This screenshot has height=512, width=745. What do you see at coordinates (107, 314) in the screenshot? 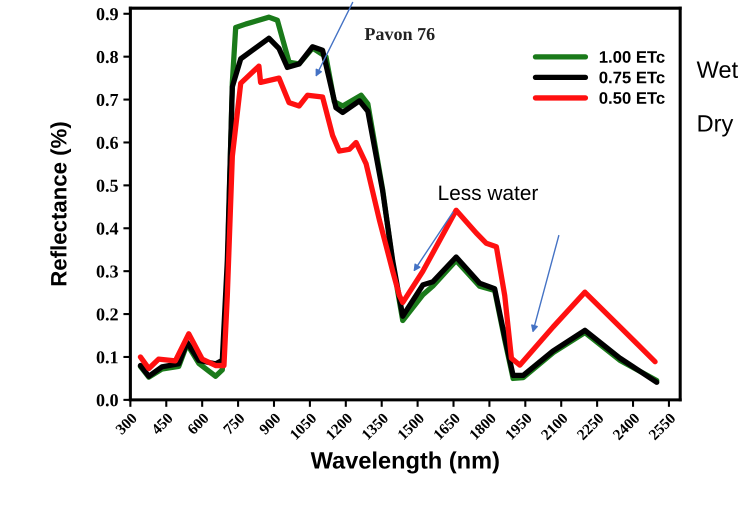
I see `y-tick-label: 0.2` at bounding box center [107, 314].